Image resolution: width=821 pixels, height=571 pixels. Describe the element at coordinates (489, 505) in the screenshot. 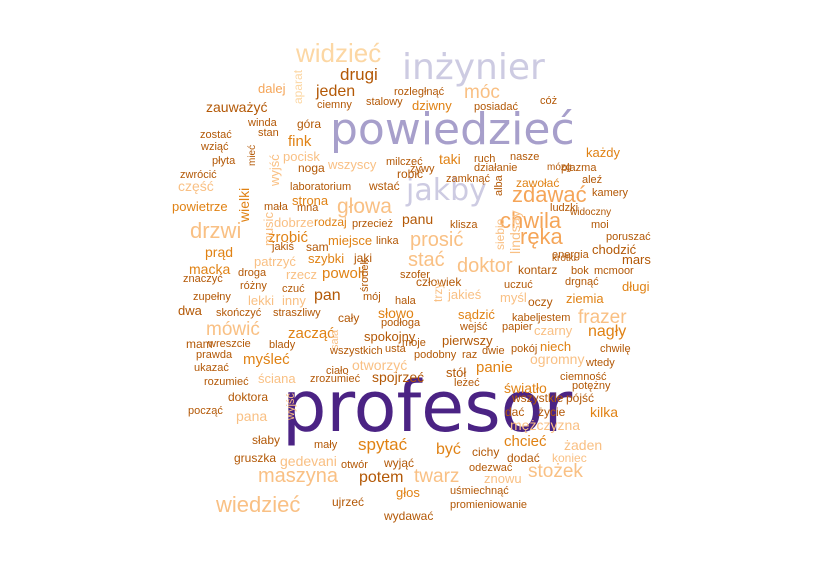

I see `word: promieniowanie` at that location.